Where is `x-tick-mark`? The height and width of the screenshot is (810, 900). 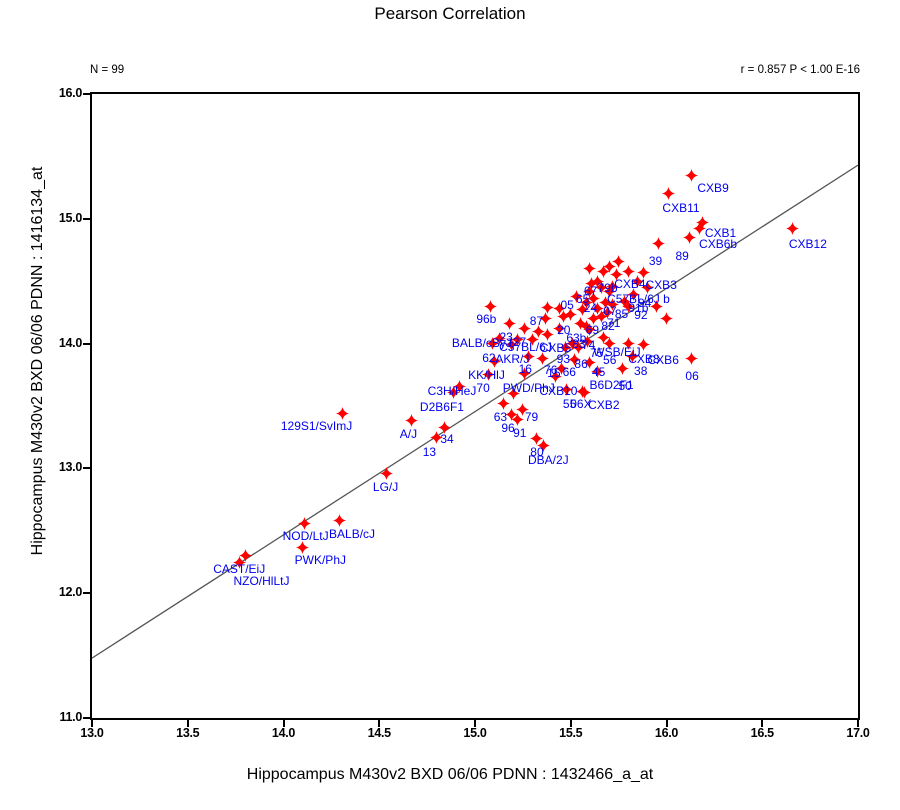 x-tick-mark is located at coordinates (570, 723).